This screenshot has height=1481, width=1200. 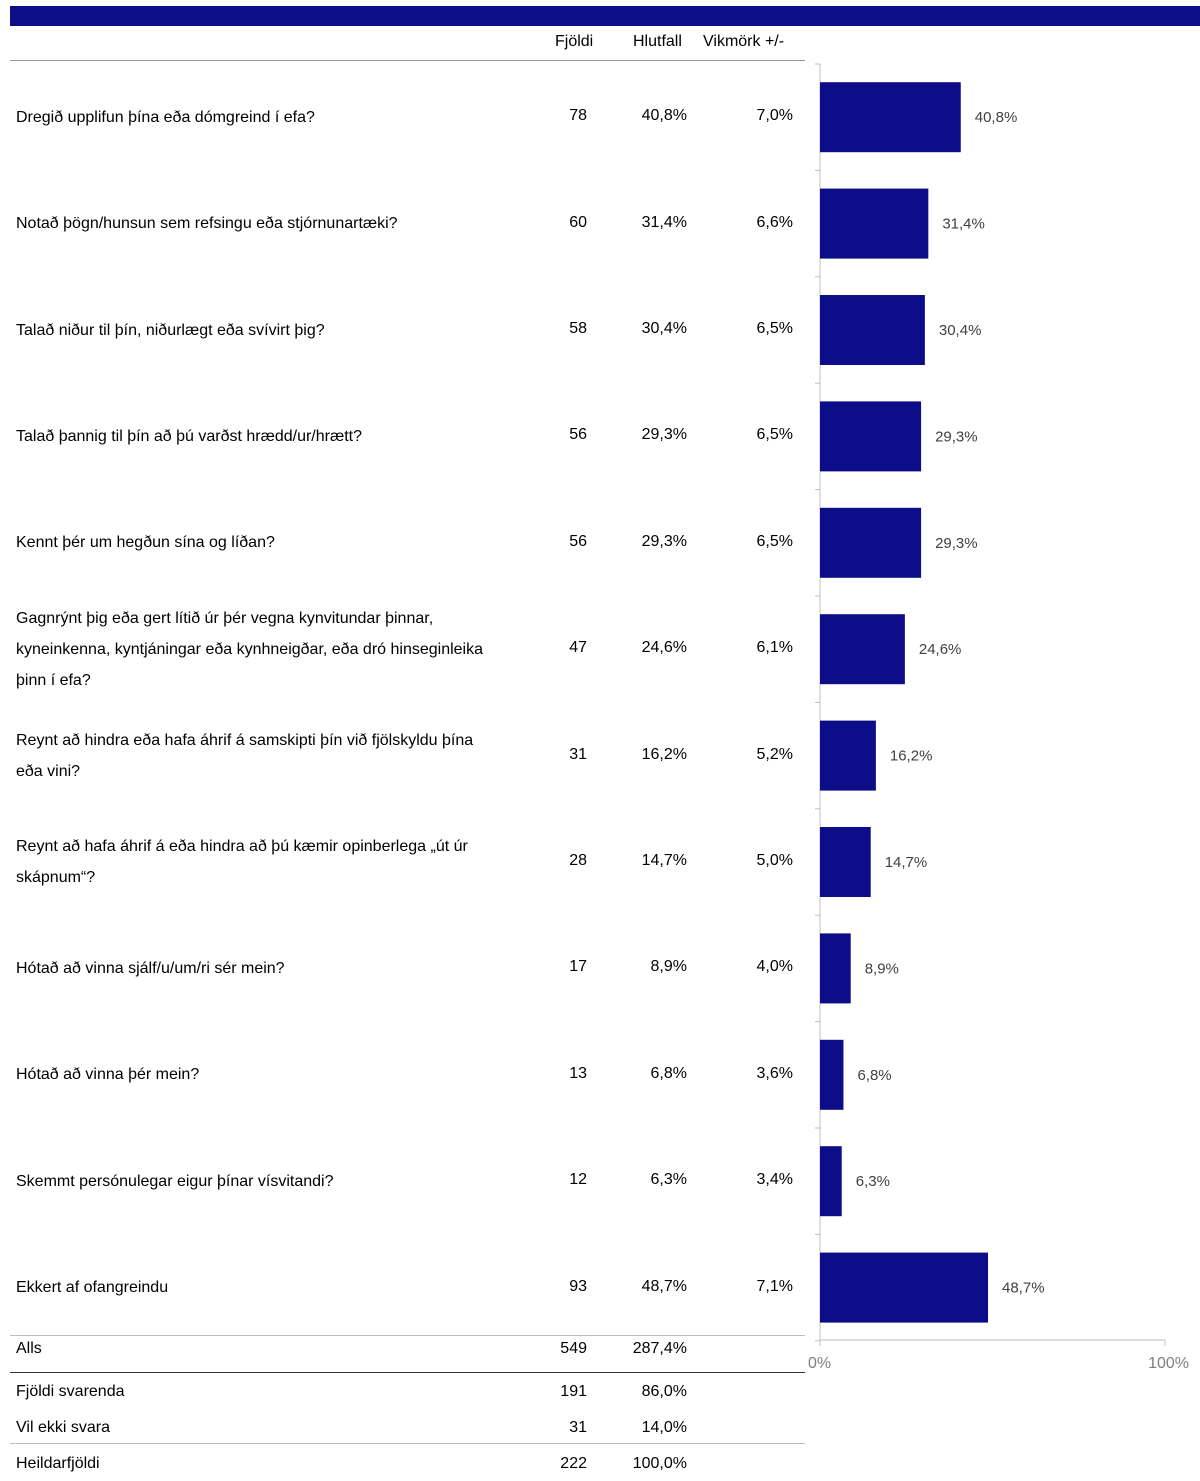 I want to click on row-count: 47, so click(x=578, y=648).